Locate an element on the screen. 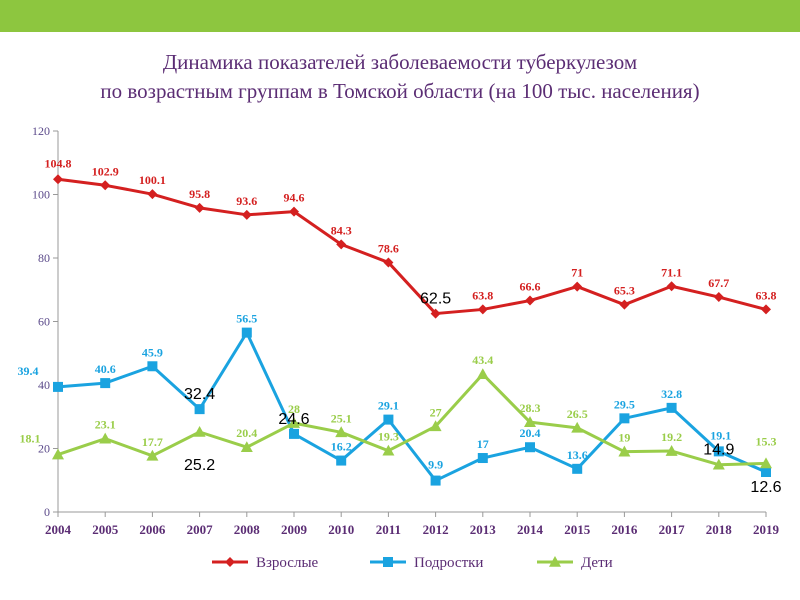 This screenshot has width=800, height=600. x-tick-label: 2008 is located at coordinates (247, 529).